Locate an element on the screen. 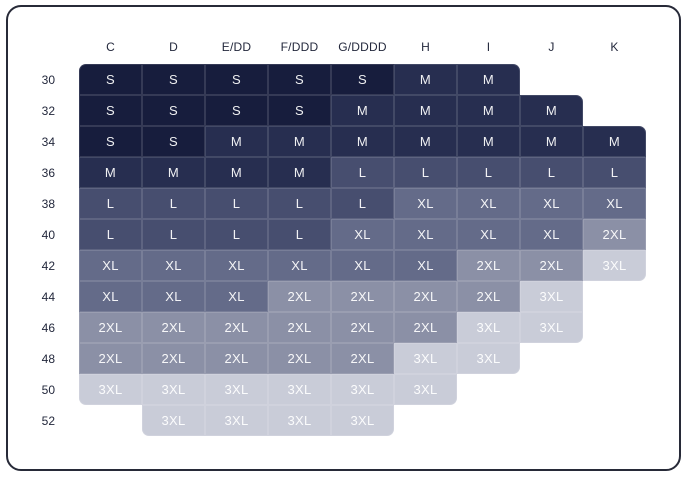 The image size is (687, 477). column-header: J is located at coordinates (551, 47).